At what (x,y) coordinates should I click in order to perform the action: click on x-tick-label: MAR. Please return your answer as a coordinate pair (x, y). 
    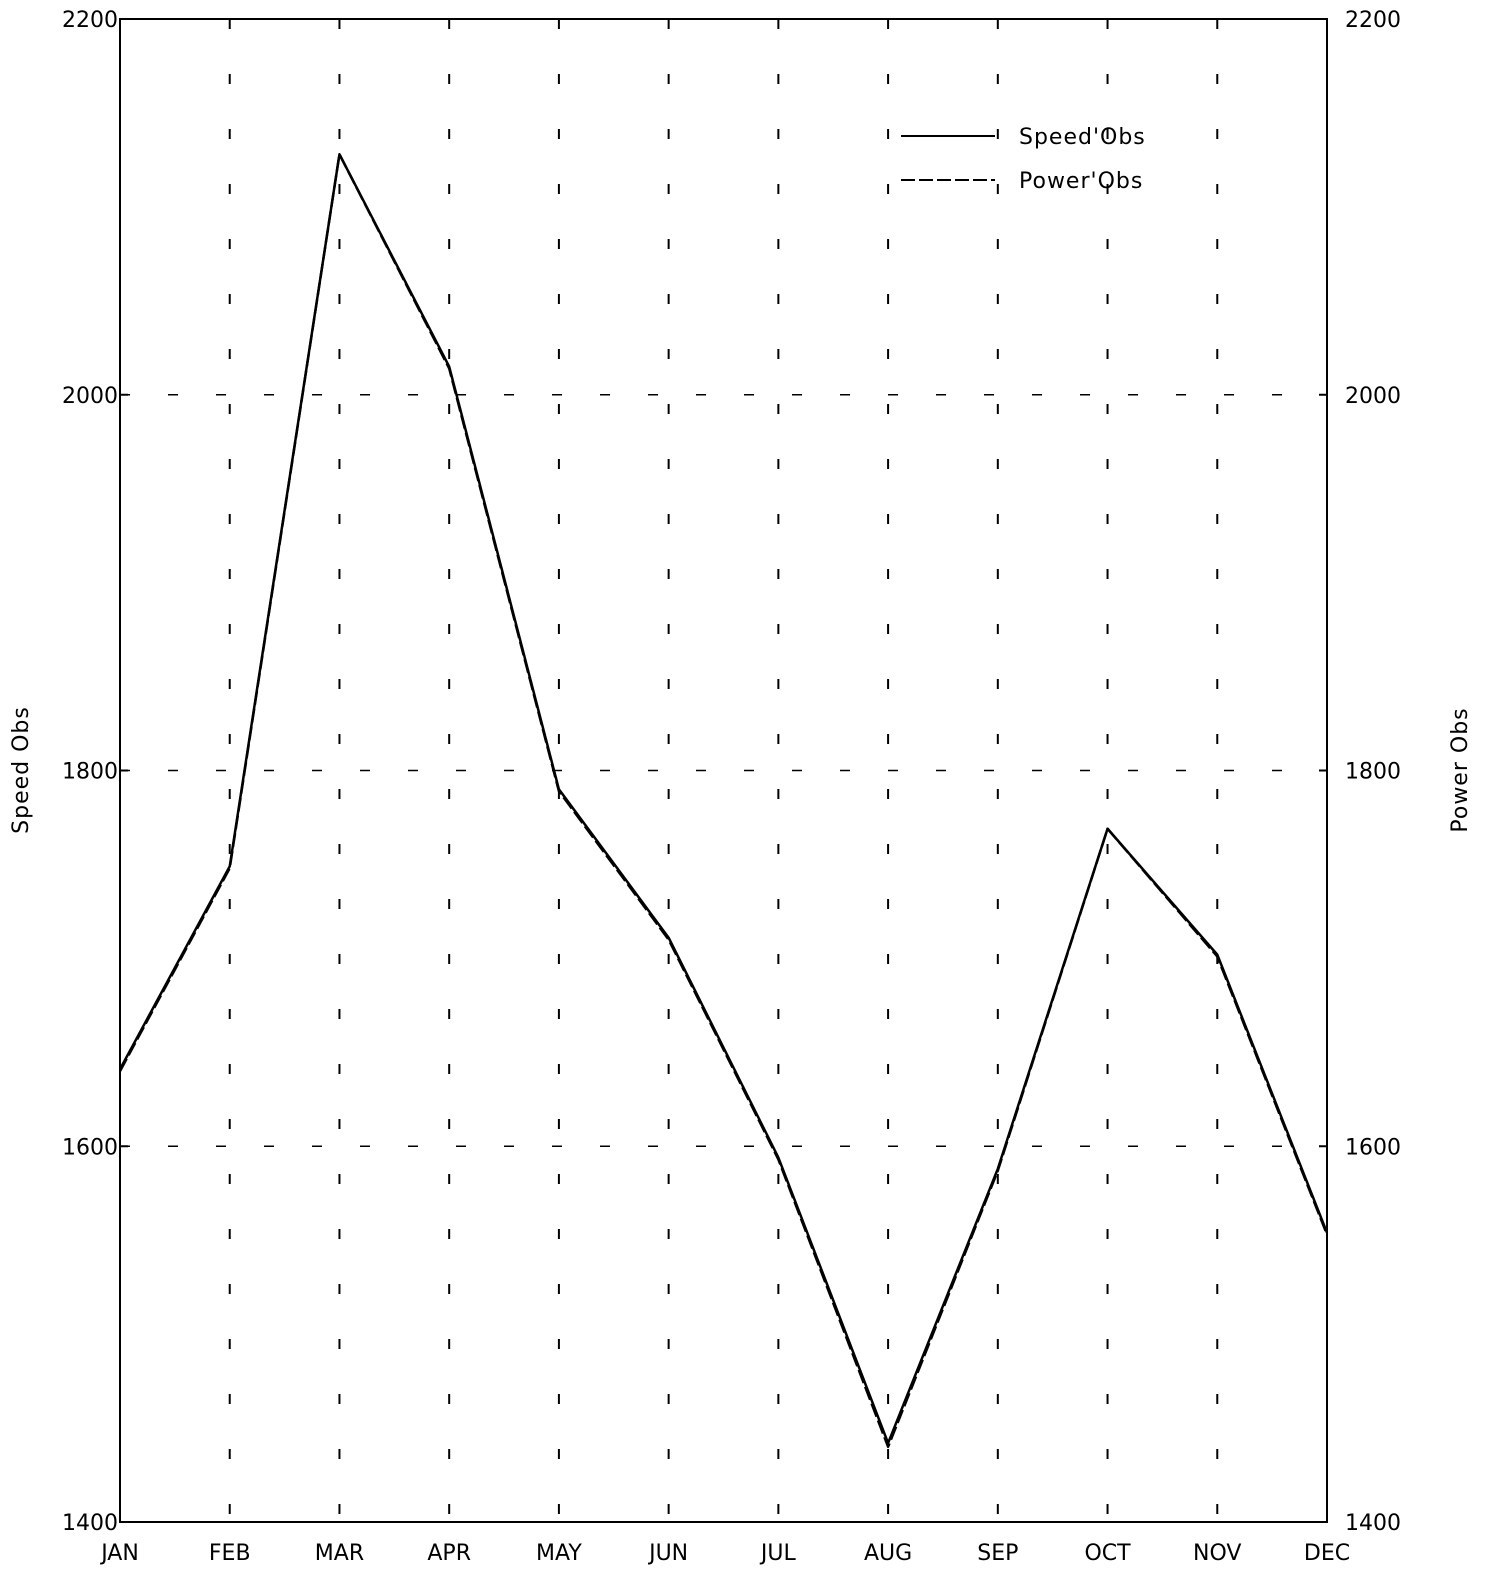
    Looking at the image, I should click on (339, 1553).